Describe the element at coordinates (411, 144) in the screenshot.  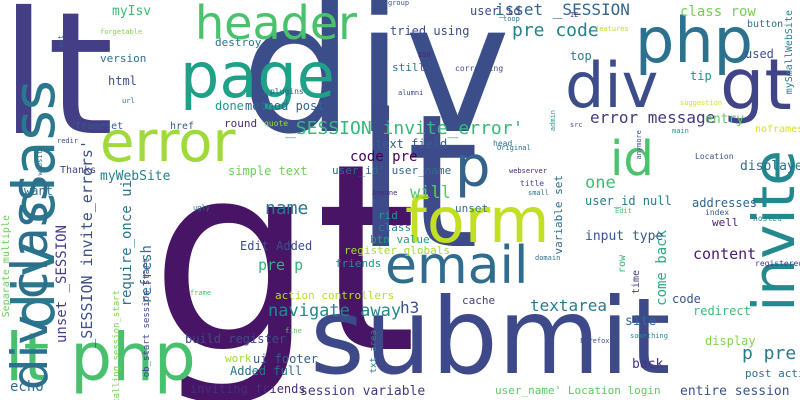
I see `word: text field` at that location.